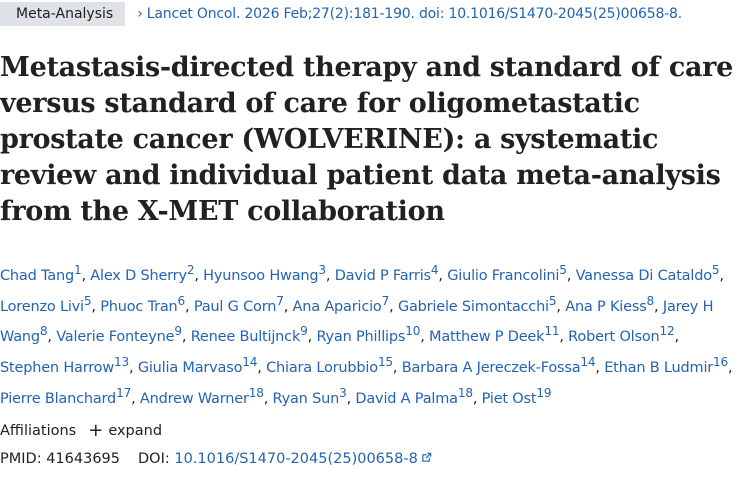  What do you see at coordinates (58, 399) in the screenshot?
I see `author-name-link: Pierre Blanchard` at bounding box center [58, 399].